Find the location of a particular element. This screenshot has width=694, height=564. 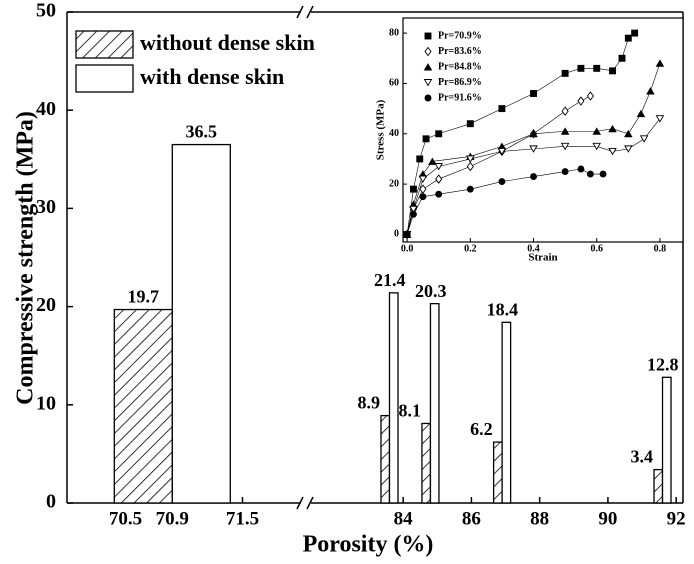

y-tick-label: 50 is located at coordinates (46, 11).